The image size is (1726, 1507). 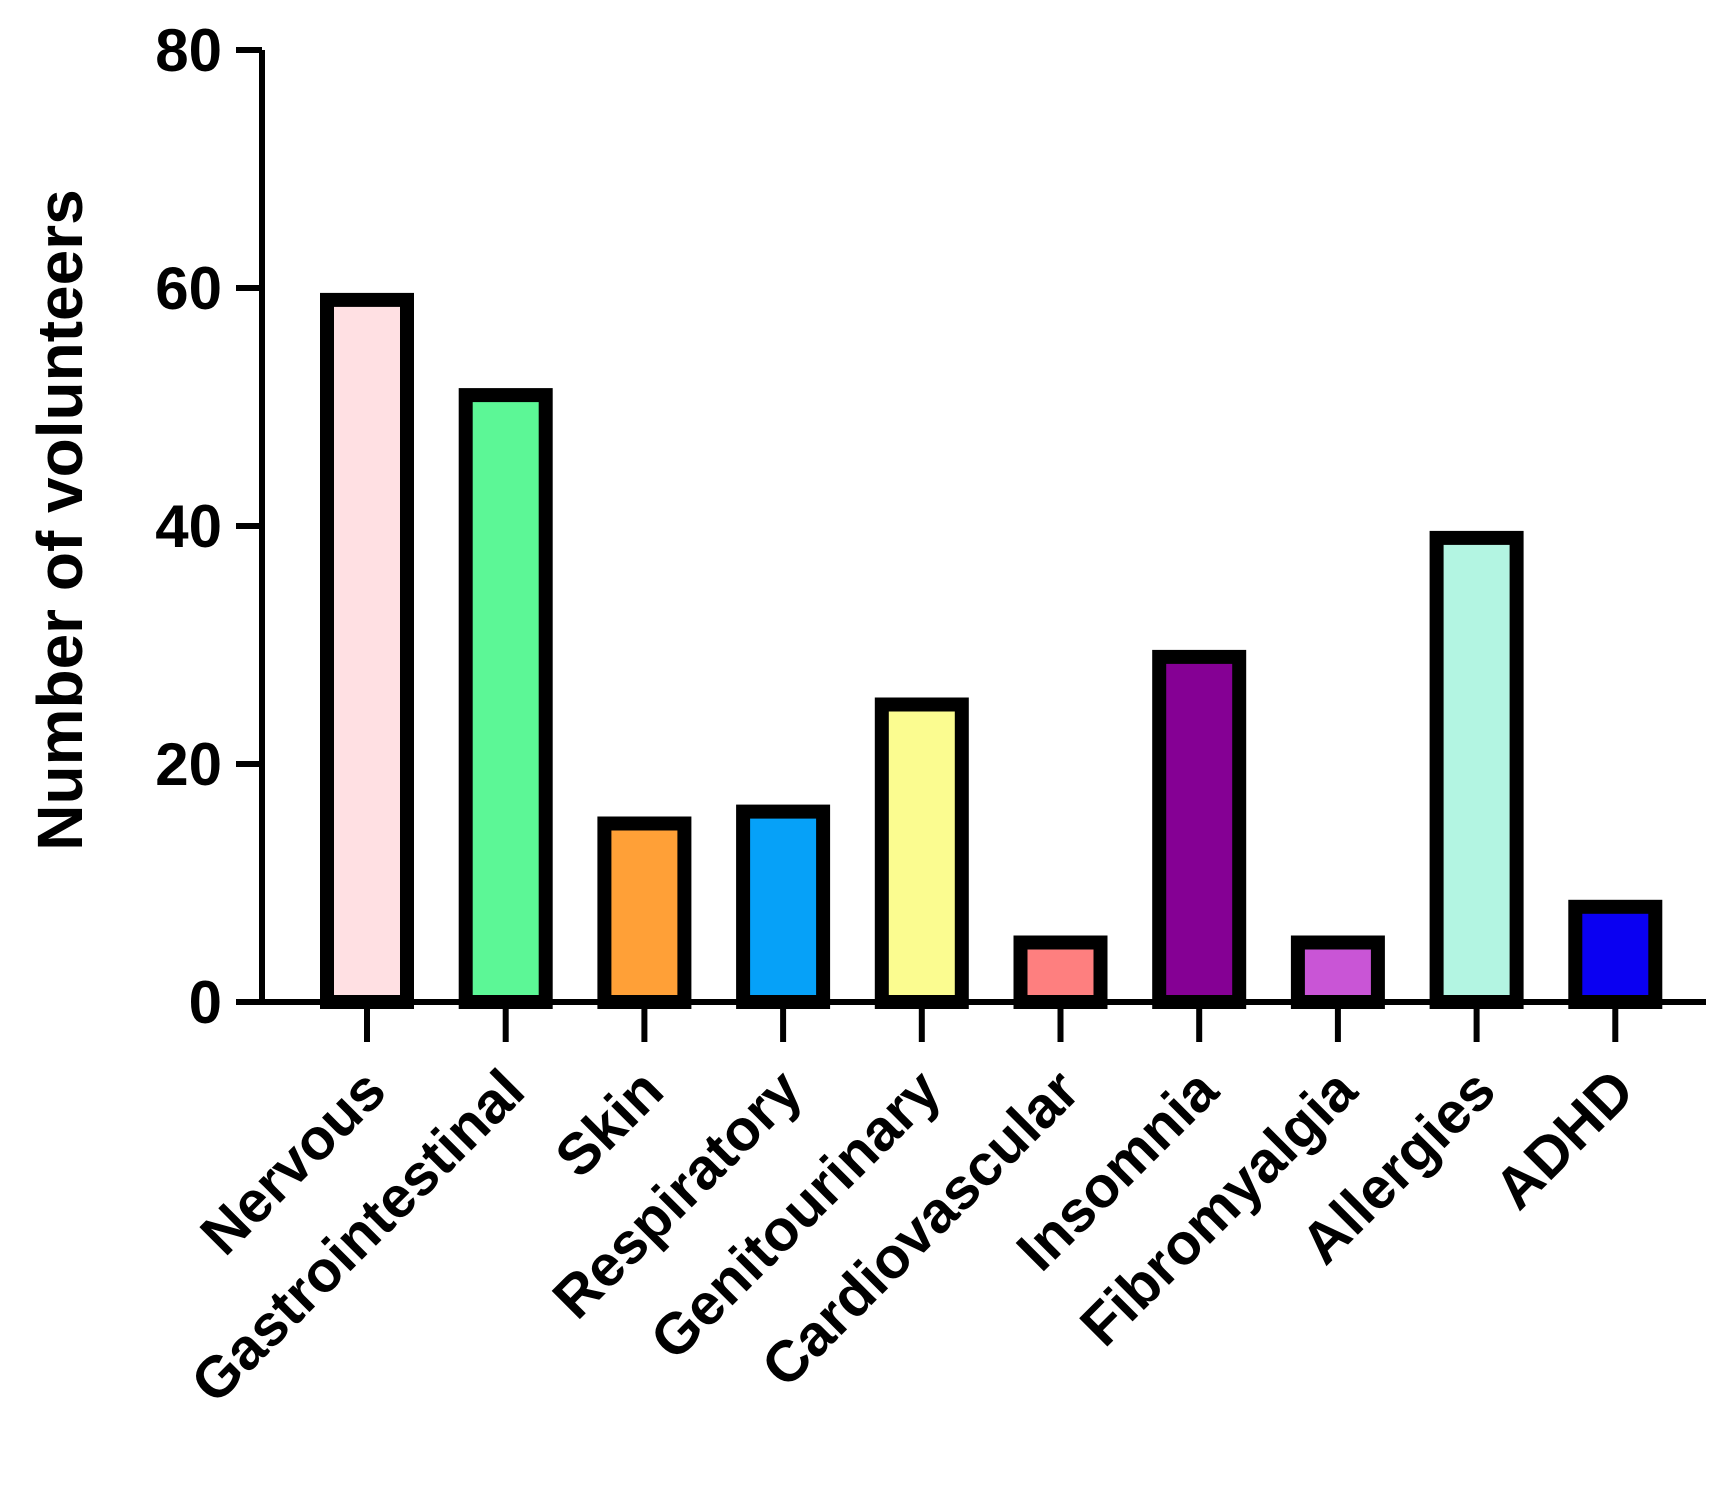 What do you see at coordinates (188, 526) in the screenshot?
I see `y-tick-label: 40` at bounding box center [188, 526].